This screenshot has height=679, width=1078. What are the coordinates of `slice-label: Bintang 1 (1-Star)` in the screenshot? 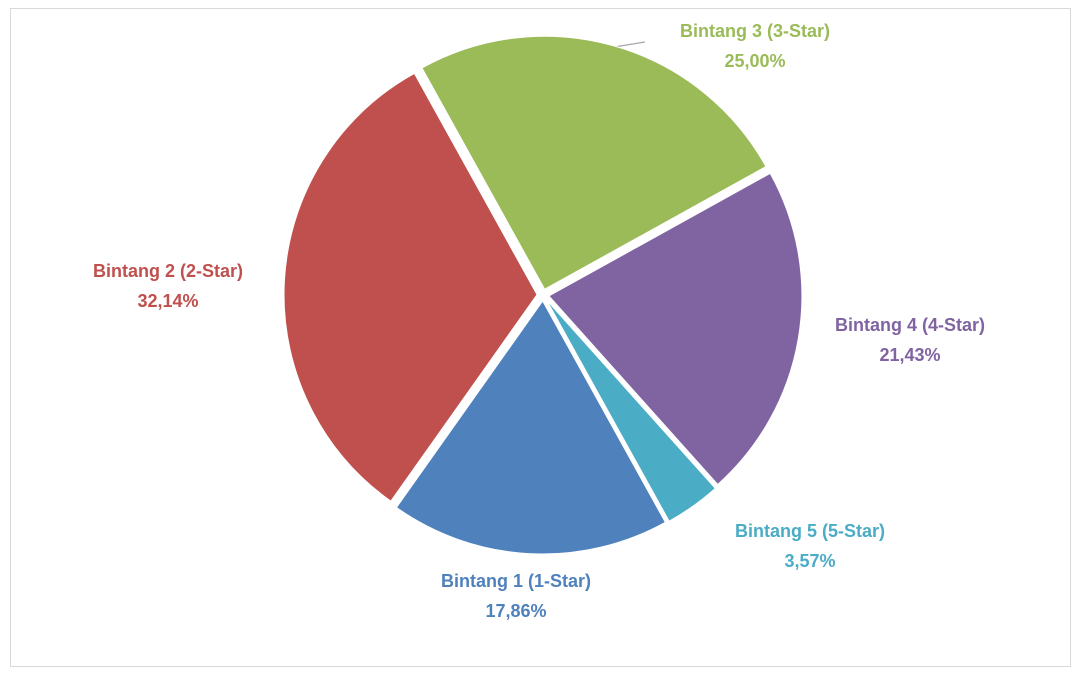 It's located at (516, 581).